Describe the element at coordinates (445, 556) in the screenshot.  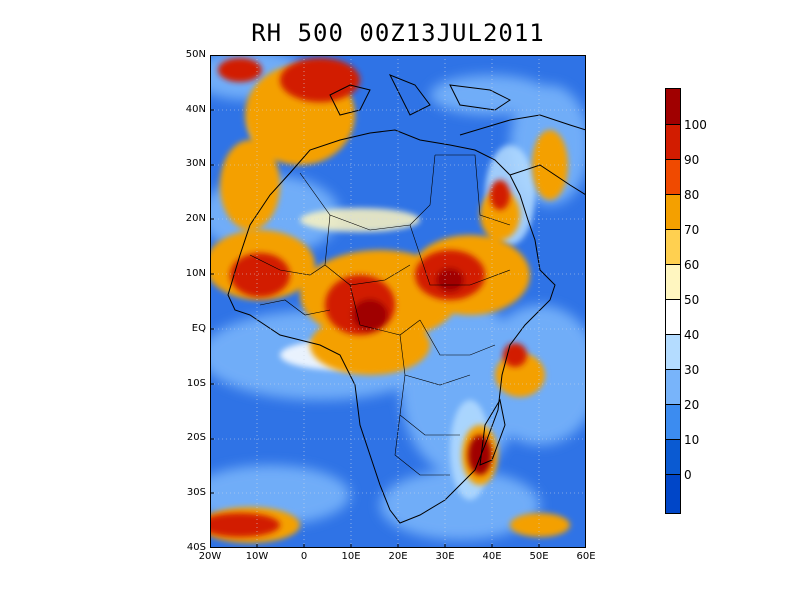
I see `lon-label: 30E` at that location.